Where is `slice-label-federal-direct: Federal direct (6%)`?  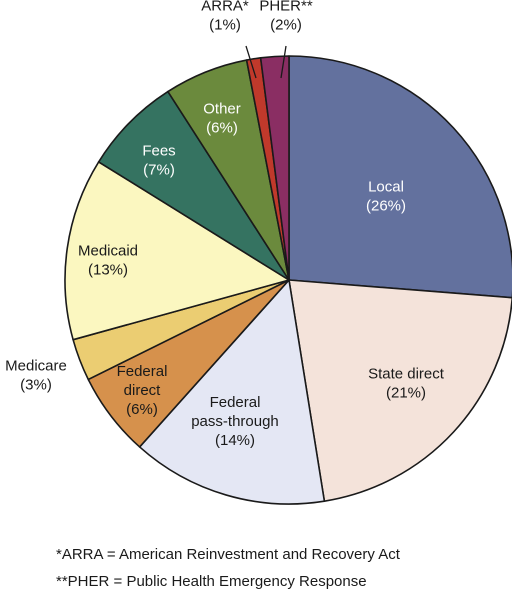 slice-label-federal-direct: Federal direct (6%) is located at coordinates (142, 390).